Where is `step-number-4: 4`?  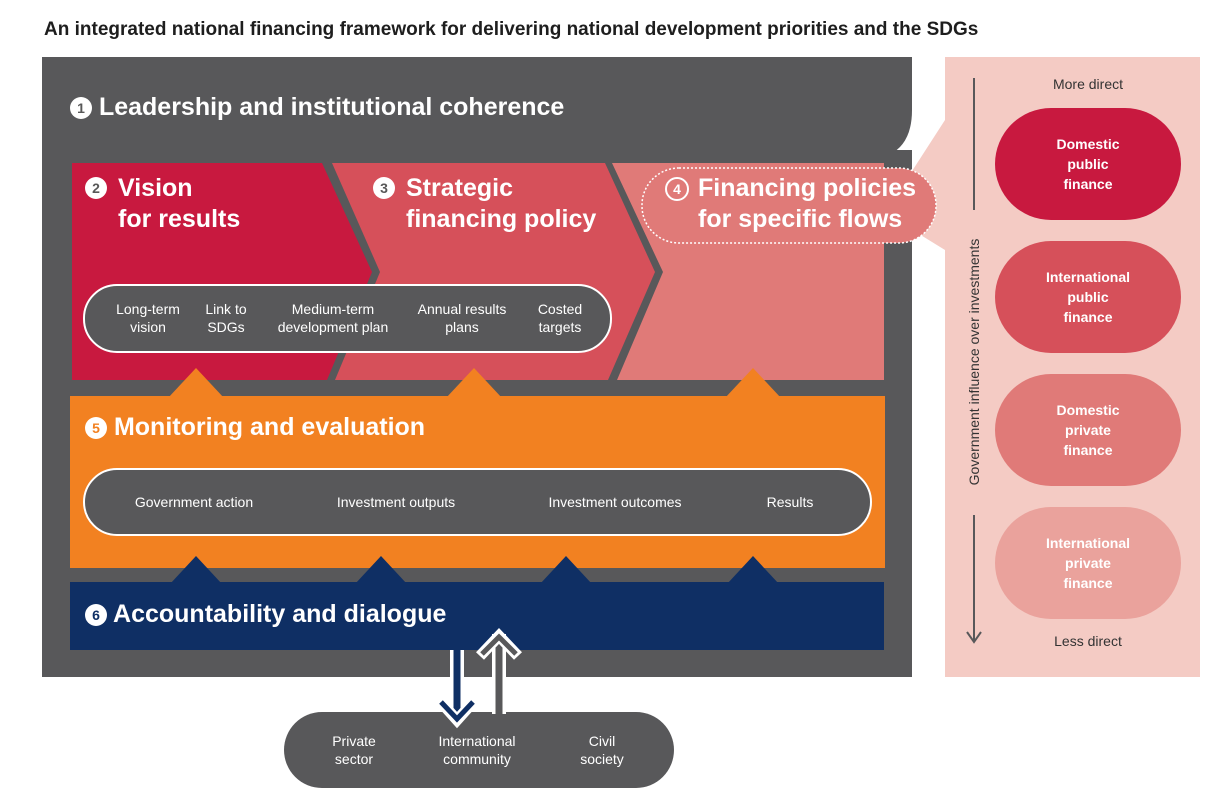 step-number-4: 4 is located at coordinates (677, 189).